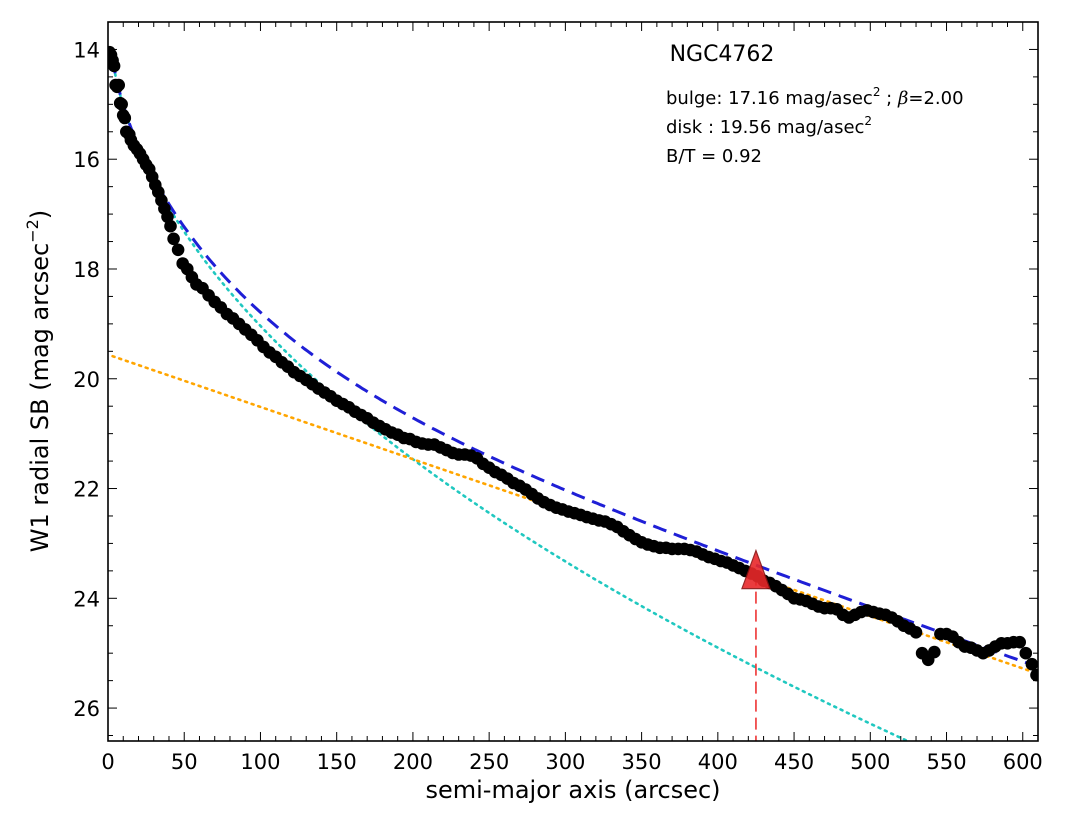 The width and height of the screenshot is (1066, 827). I want to click on x-tick-label: 250, so click(489, 762).